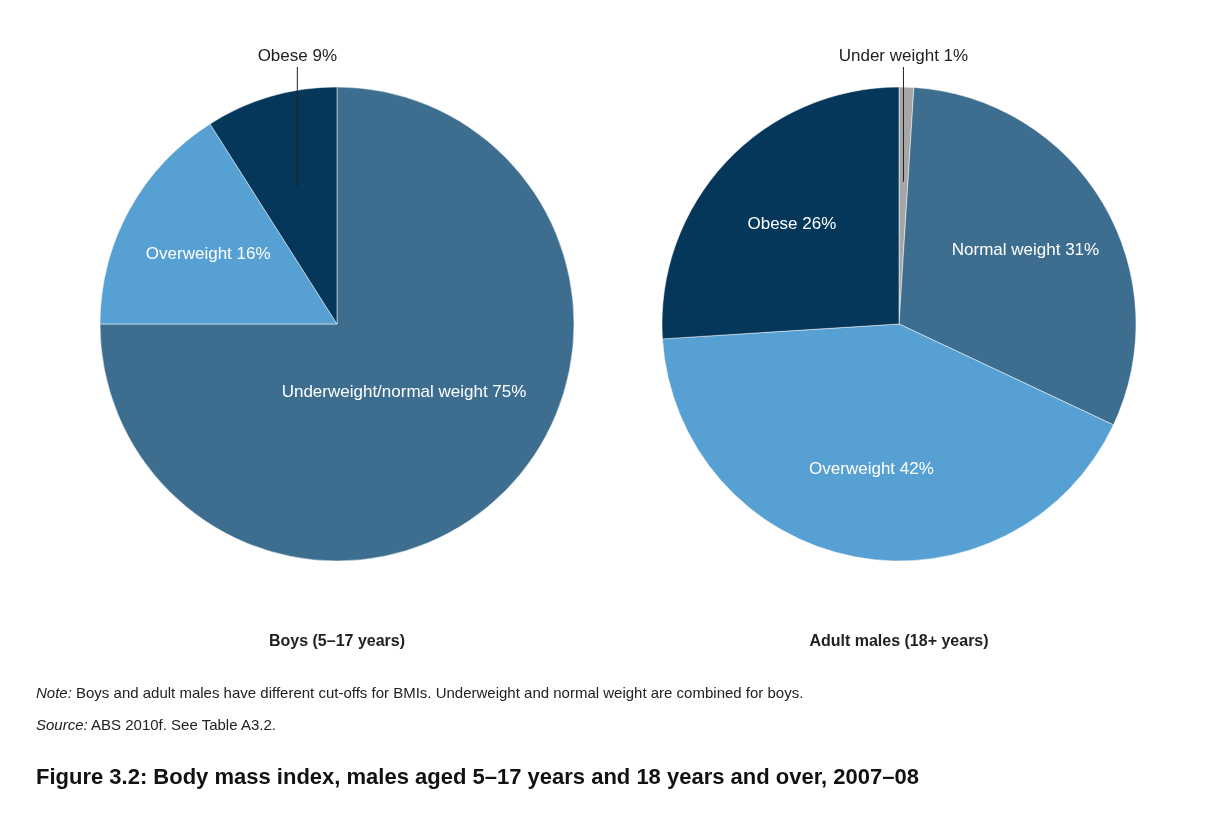  What do you see at coordinates (1025, 250) in the screenshot?
I see `slice-label: Normal weight 31%` at bounding box center [1025, 250].